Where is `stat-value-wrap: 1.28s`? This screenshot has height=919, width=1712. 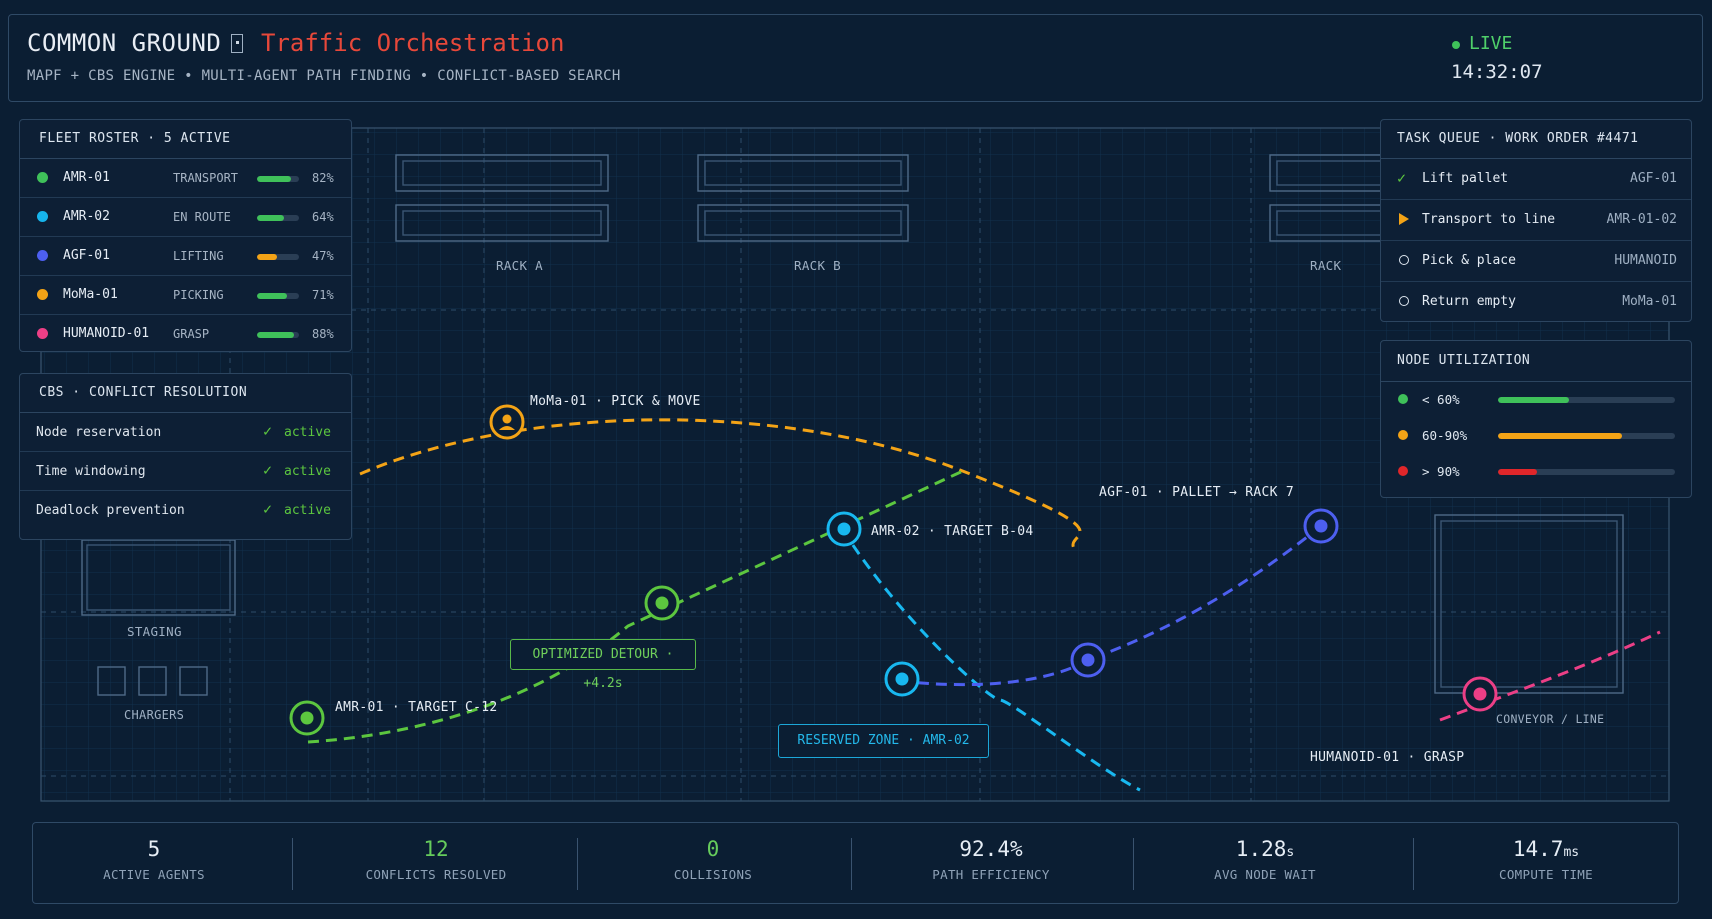 stat-value-wrap: 1.28s is located at coordinates (1265, 849).